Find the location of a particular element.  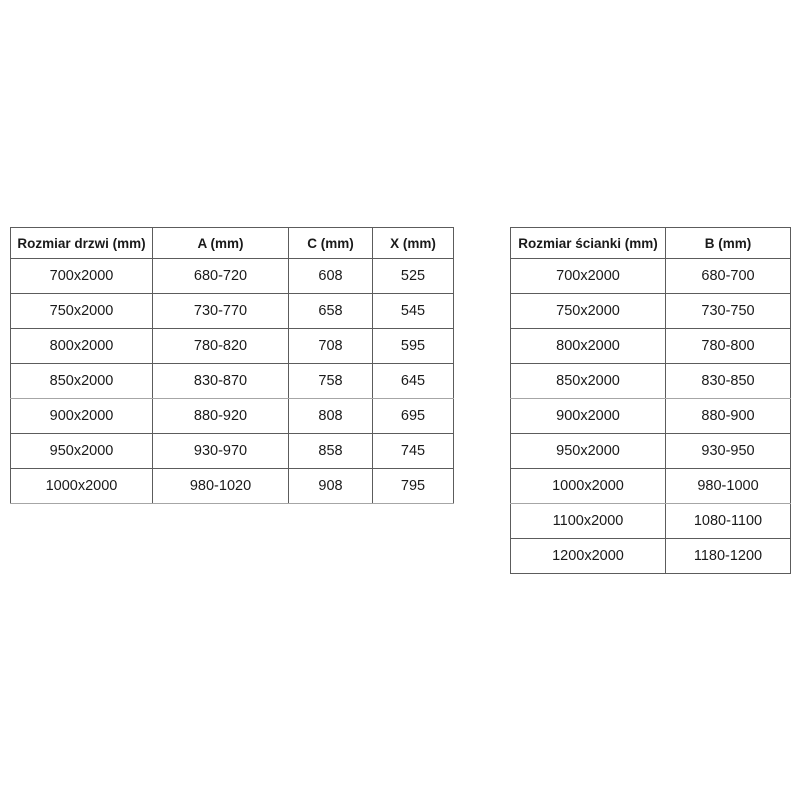

cell-x: 545 is located at coordinates (413, 311).